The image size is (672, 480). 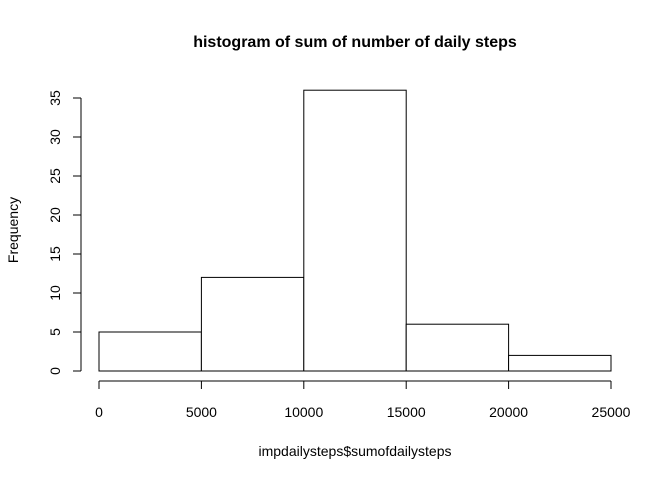 I want to click on y-tick-label: 30, so click(x=55, y=137).